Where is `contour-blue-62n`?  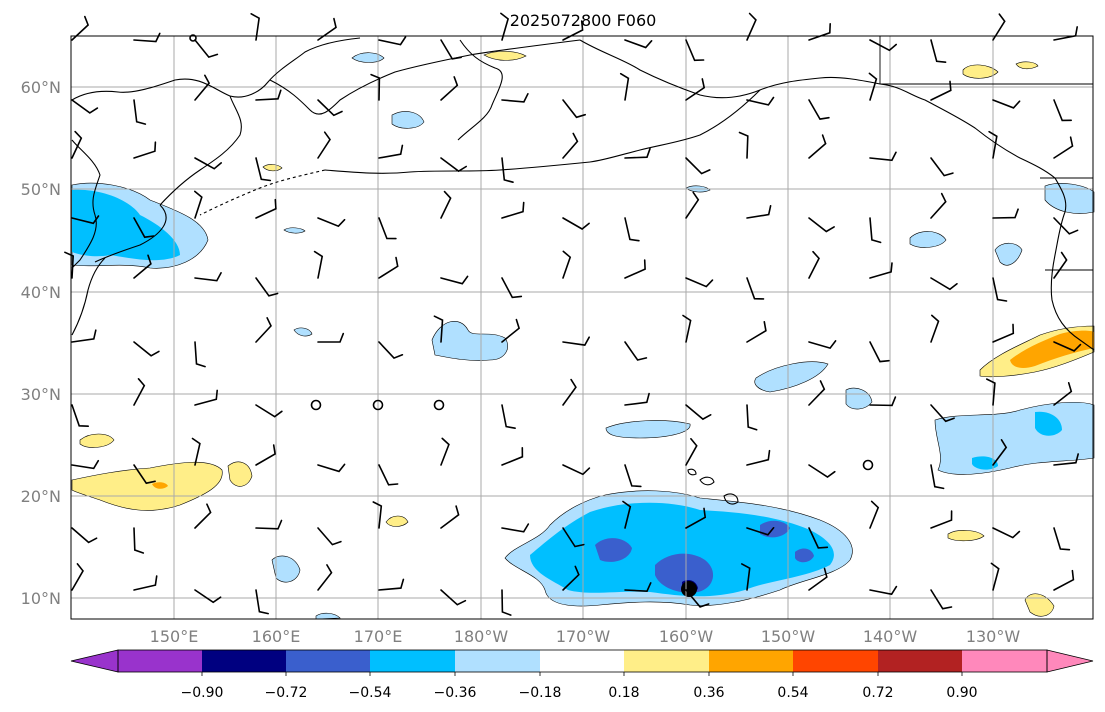
contour-blue-62n is located at coordinates (368, 57).